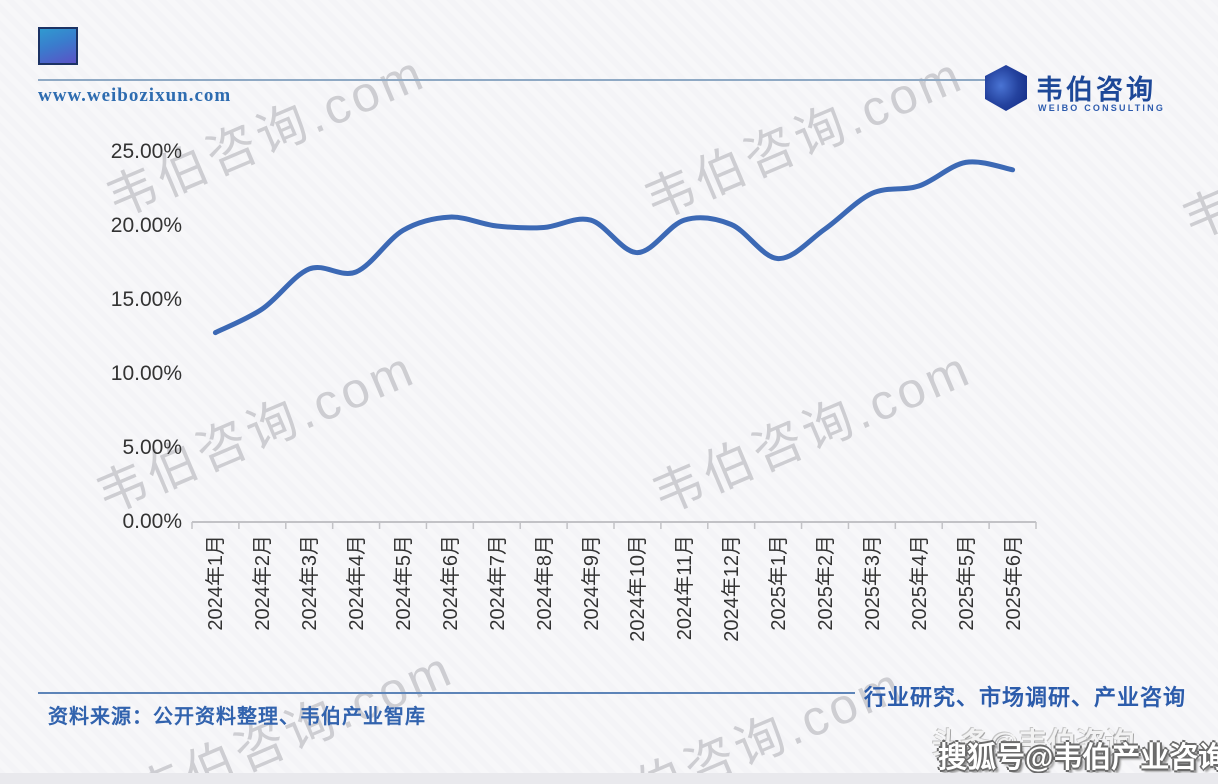 The image size is (1218, 784). Describe the element at coordinates (591, 583) in the screenshot. I see `x-axis-tick-label: 2024年9月` at that location.